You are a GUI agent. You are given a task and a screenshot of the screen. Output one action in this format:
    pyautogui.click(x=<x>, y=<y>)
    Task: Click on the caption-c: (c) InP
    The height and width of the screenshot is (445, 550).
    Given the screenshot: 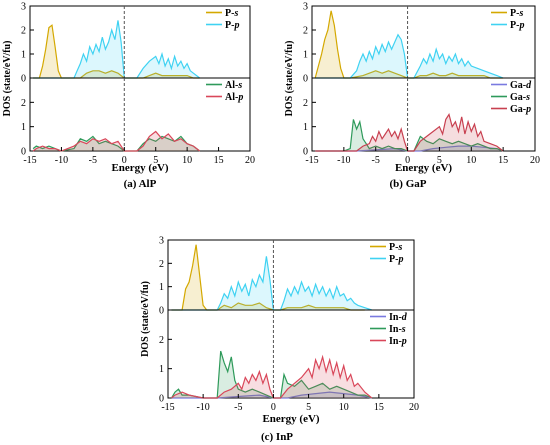 What is the action you would take?
    pyautogui.click(x=277, y=437)
    